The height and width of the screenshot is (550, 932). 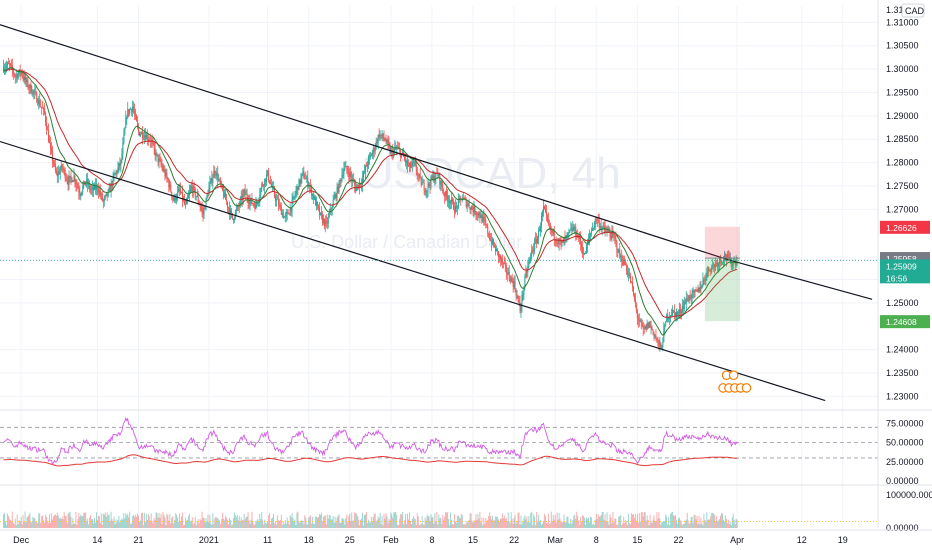 I want to click on event-marker, so click(x=733, y=375).